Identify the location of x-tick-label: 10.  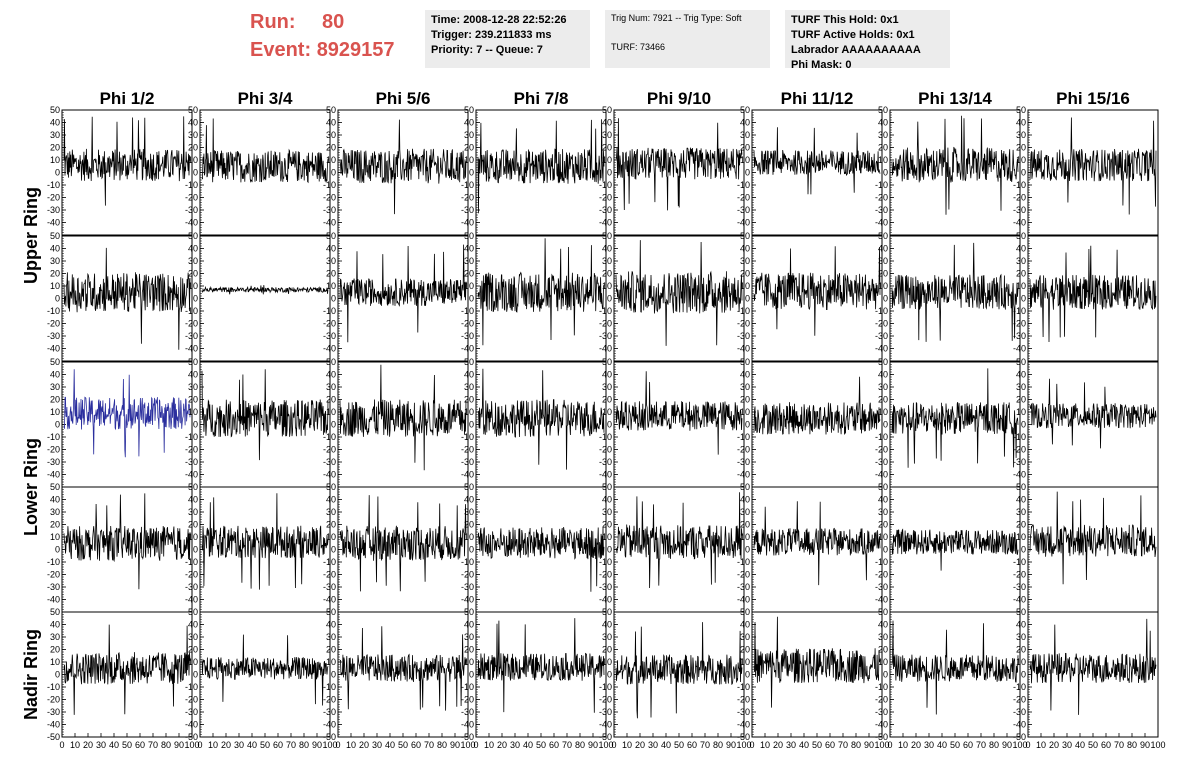
(1041, 745).